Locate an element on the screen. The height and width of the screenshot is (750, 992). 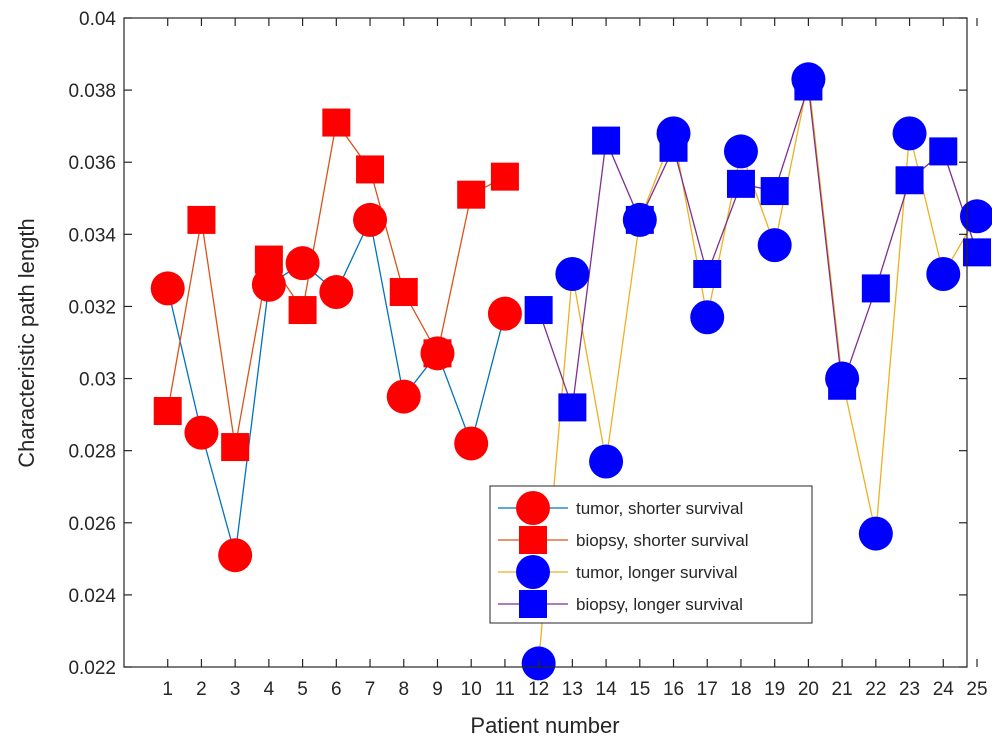
y-tick-label: 0.028 is located at coordinates (92, 452).